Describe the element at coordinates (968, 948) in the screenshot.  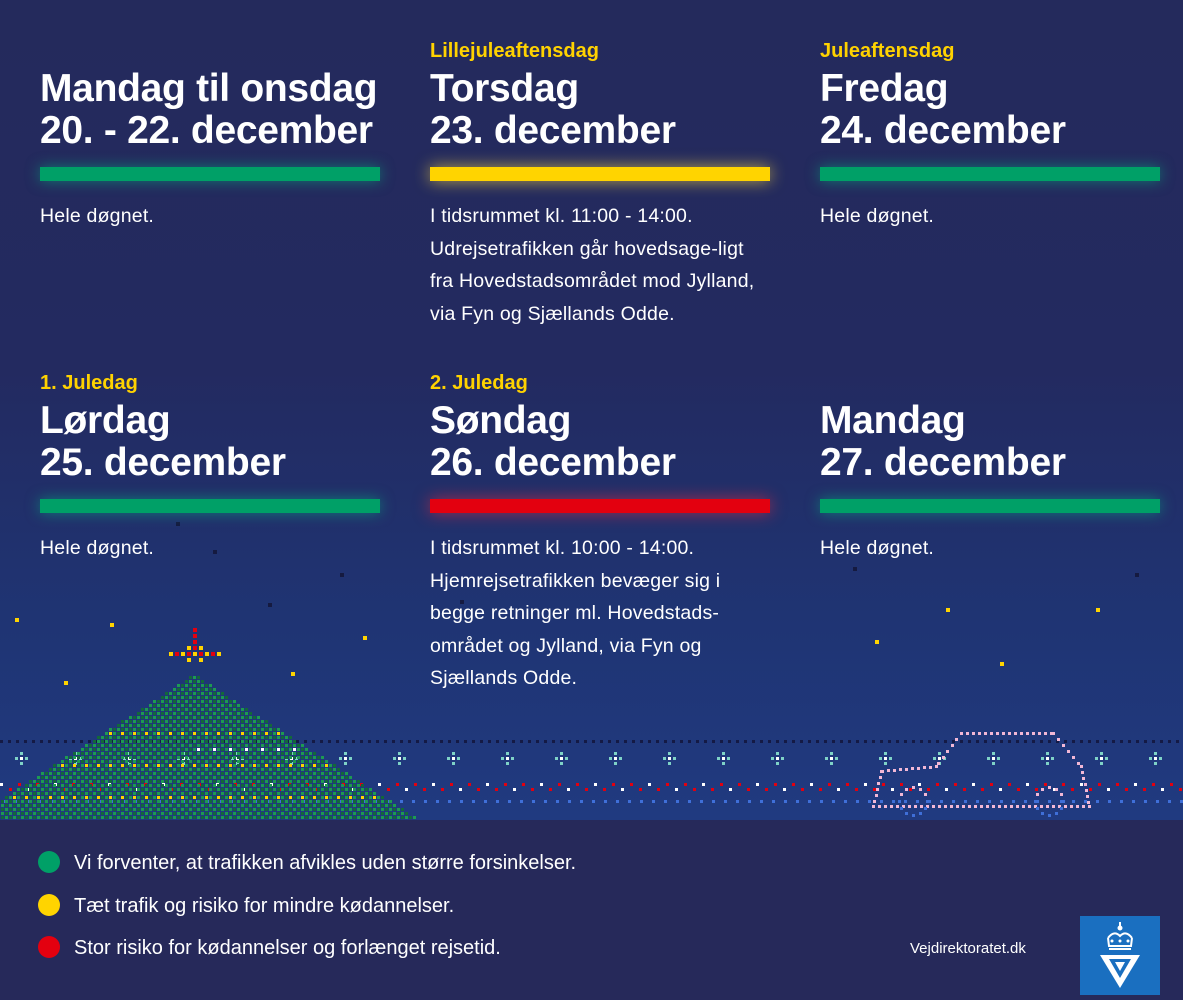
I see `website-link: Vejdirektoratet.dk` at that location.